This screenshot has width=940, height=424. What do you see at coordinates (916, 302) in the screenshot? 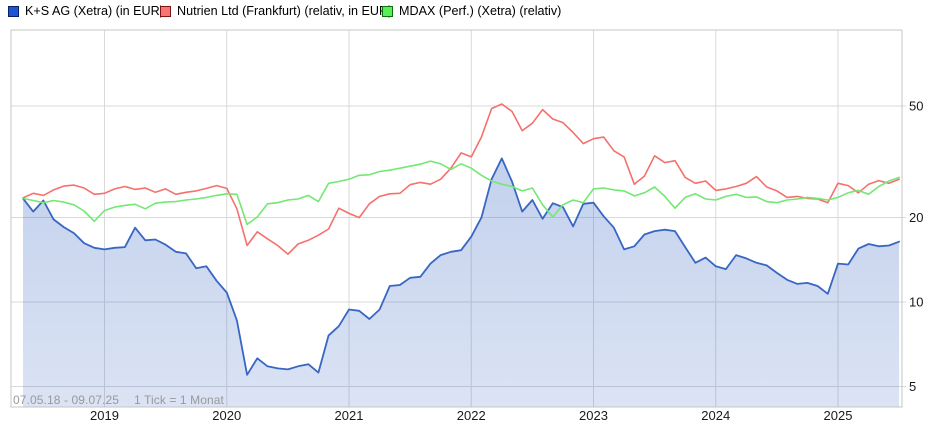
I see `y-tick-label: 10` at bounding box center [916, 302].